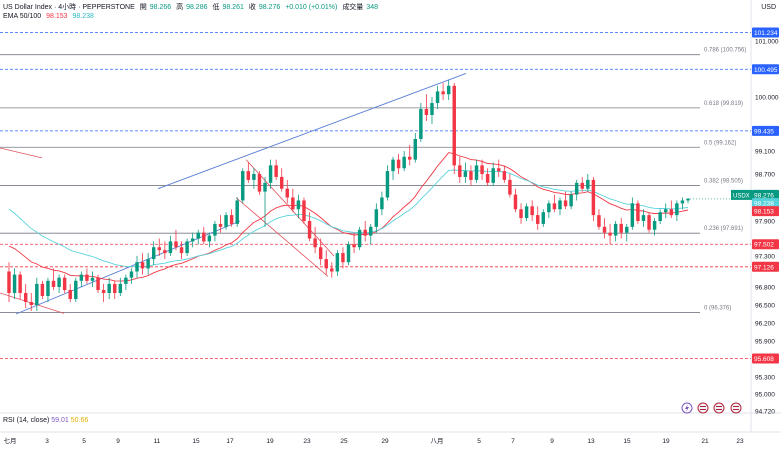 The width and height of the screenshot is (781, 455). Describe the element at coordinates (312, 131) in the screenshot. I see `channel-upper-line` at that location.